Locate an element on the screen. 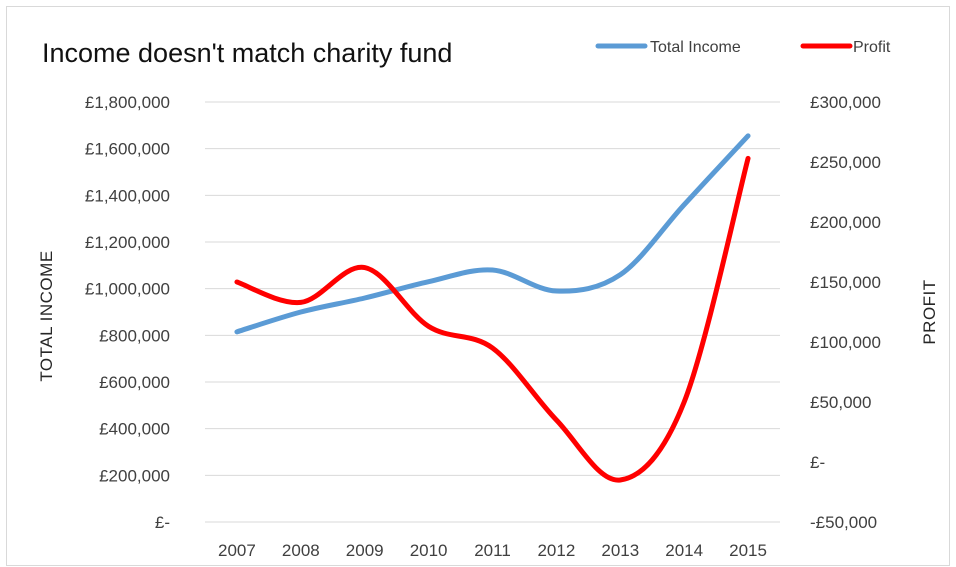 This screenshot has width=956, height=567. x-tick-label: 2008 is located at coordinates (301, 550).